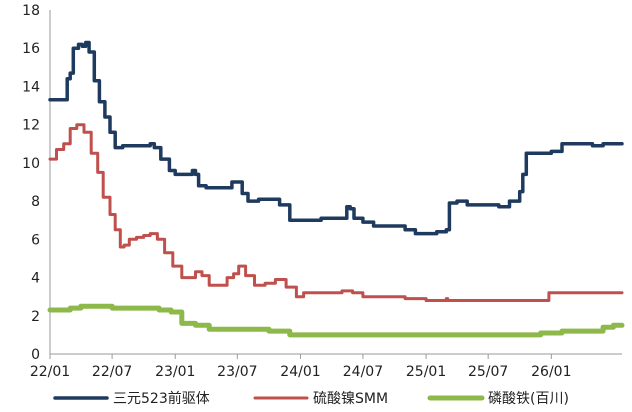 The height and width of the screenshot is (412, 632). I want to click on y-tick-label: 12, so click(31, 126).